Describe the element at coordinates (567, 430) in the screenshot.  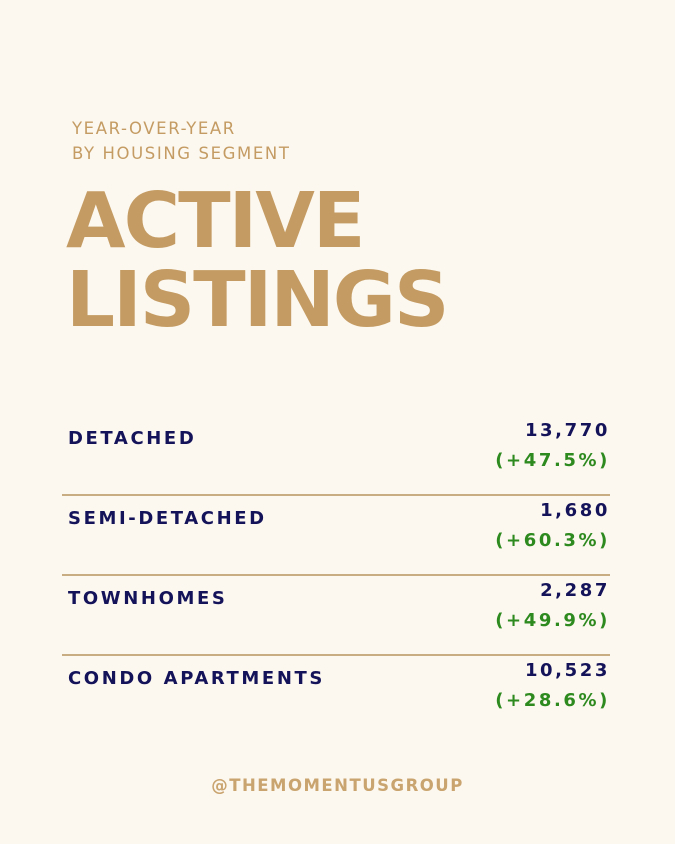
I see `segment-count: 13,770` at that location.